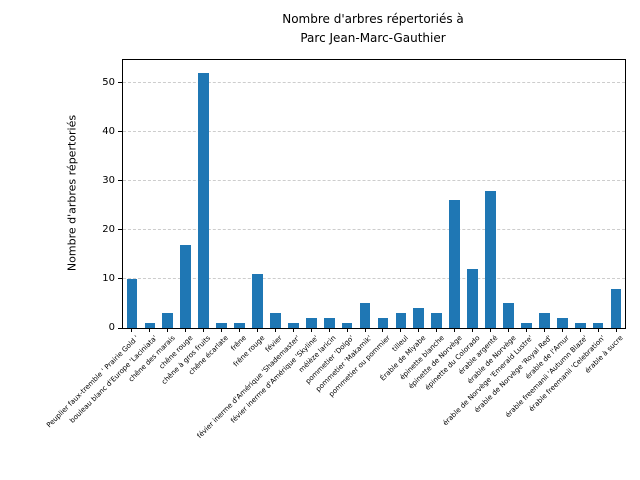 Image resolution: width=640 pixels, height=480 pixels. I want to click on y-tick-label: 40, so click(108, 131).